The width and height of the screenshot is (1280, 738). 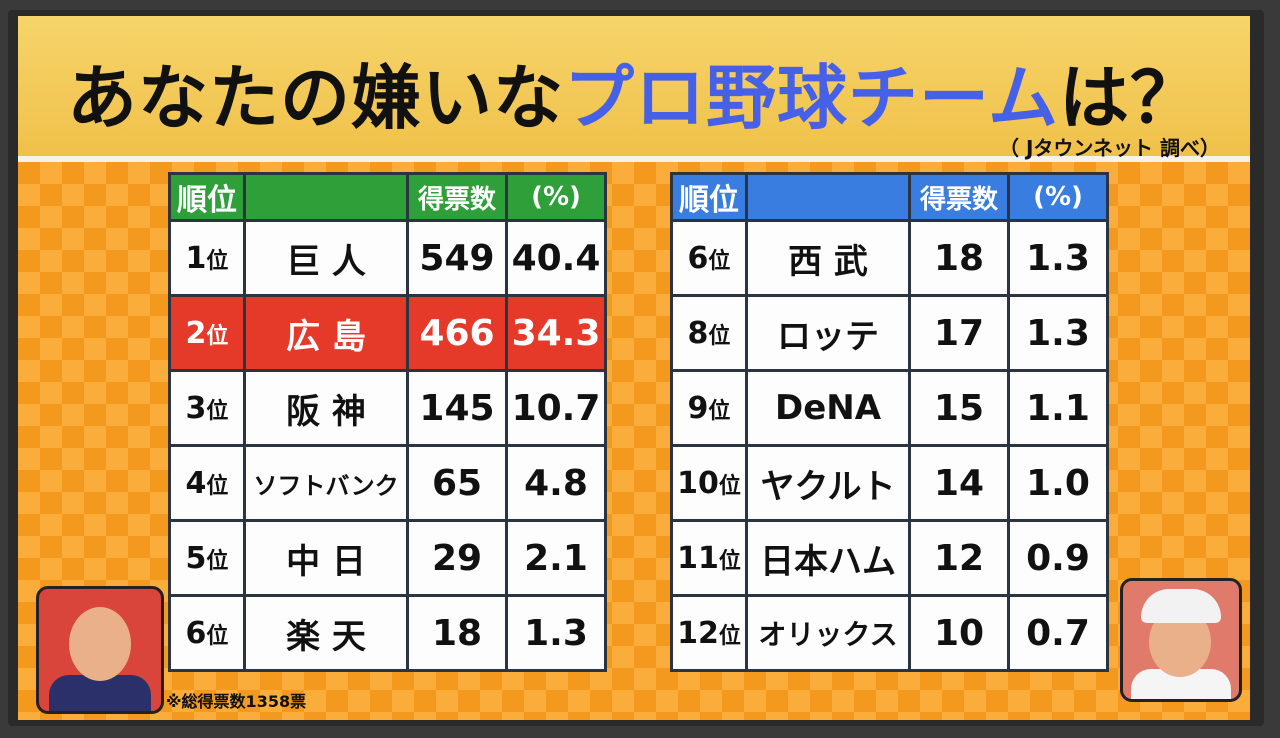 I want to click on team-name: 楽 天, so click(x=326, y=633).